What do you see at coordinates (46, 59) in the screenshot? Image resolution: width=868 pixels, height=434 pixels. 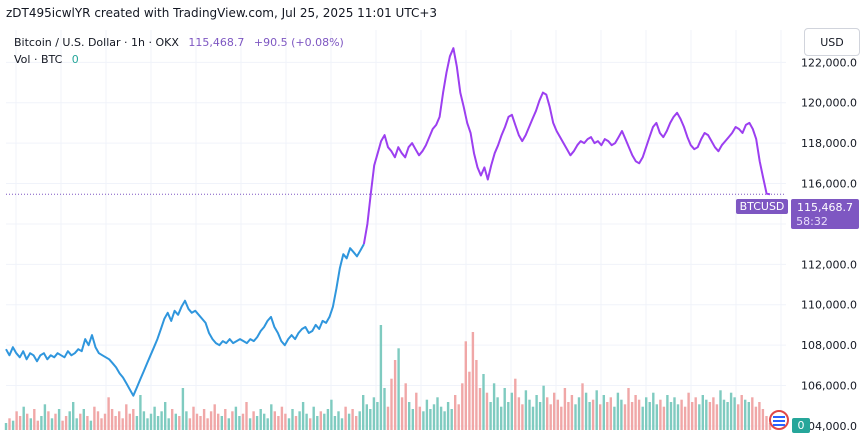 I see `volume-legend: Vol · BTC 0` at bounding box center [46, 59].